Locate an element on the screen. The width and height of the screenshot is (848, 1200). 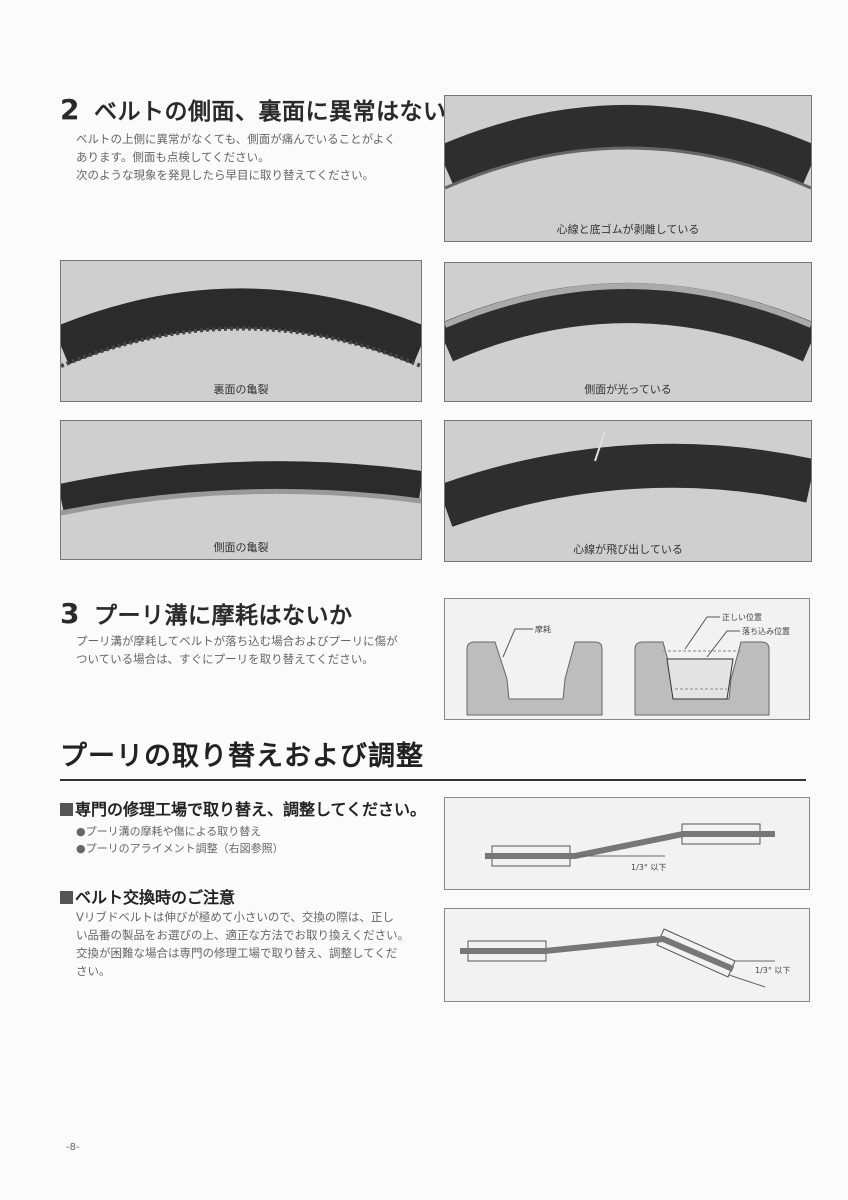
section-3-heading: 3 プーリ溝に摩耗はないか is located at coordinates (206, 613).